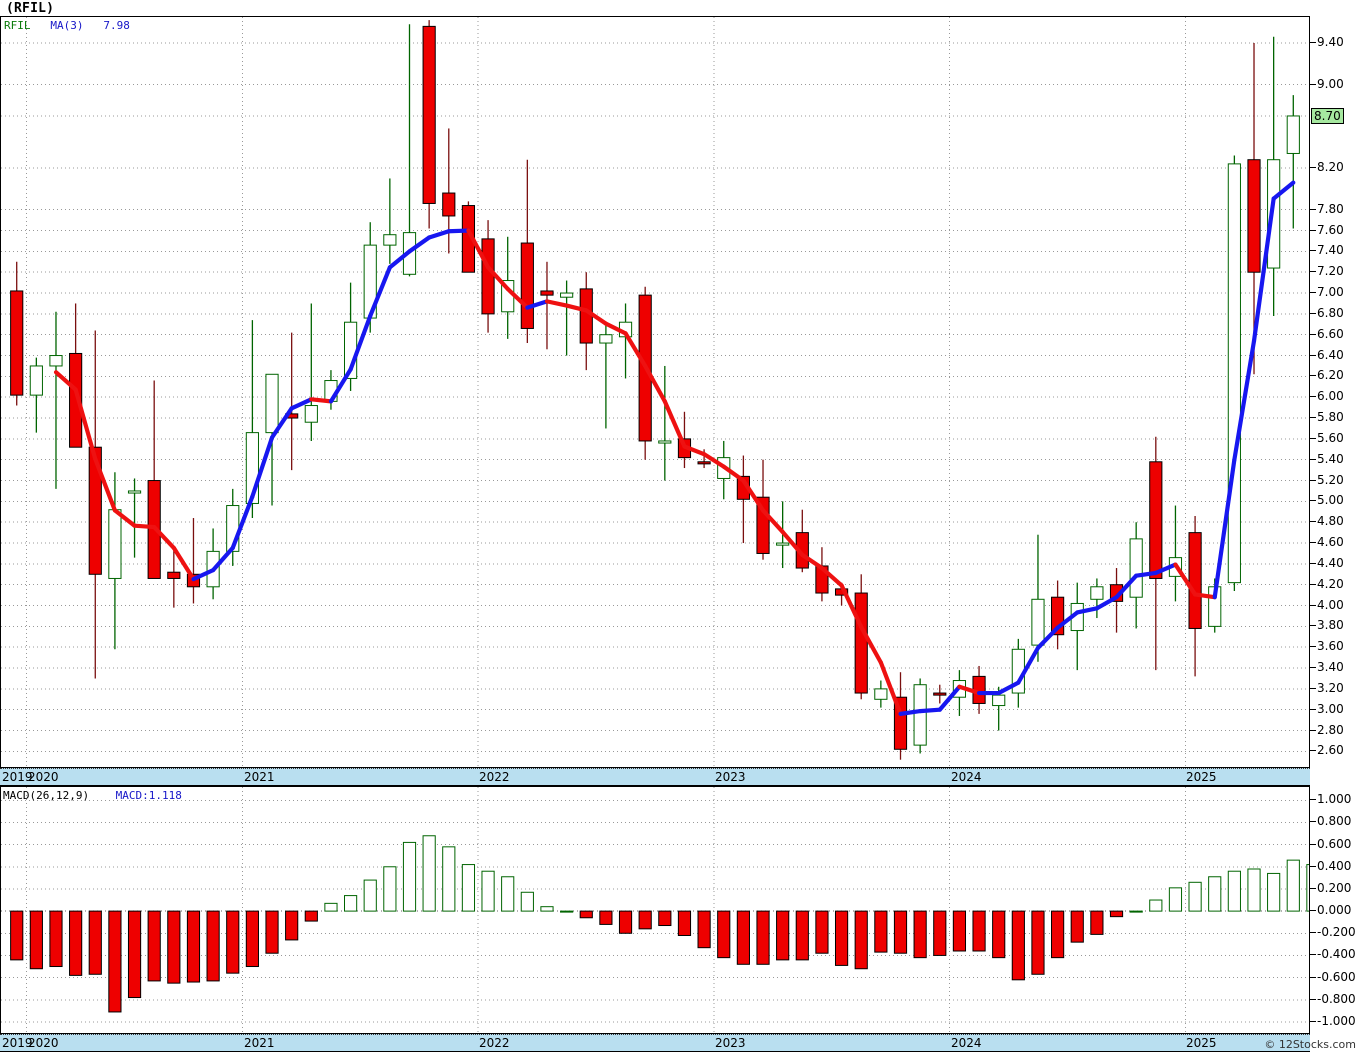 Image resolution: width=1360 pixels, height=1056 pixels. I want to click on legend-ma-value: 7.98, so click(116, 25).